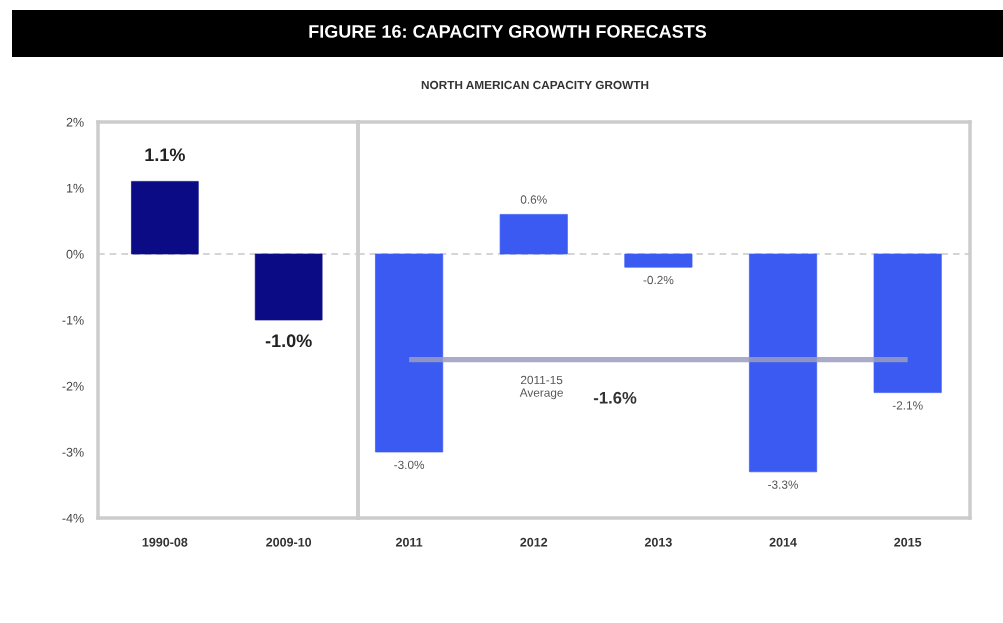  What do you see at coordinates (541, 387) in the screenshot?
I see `annotation: 2011-15 Average` at bounding box center [541, 387].